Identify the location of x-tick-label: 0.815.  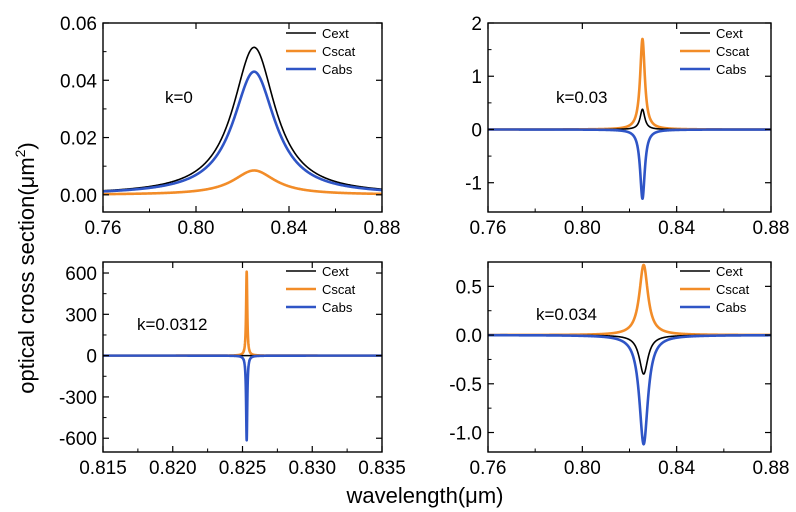
(103, 468).